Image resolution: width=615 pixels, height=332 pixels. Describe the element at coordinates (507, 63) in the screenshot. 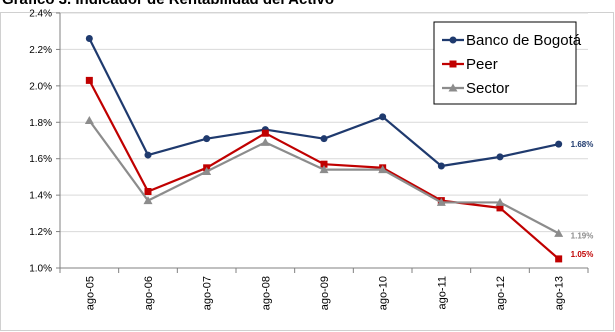

I see `legend: Banco de Bogotá Peer Sector` at that location.